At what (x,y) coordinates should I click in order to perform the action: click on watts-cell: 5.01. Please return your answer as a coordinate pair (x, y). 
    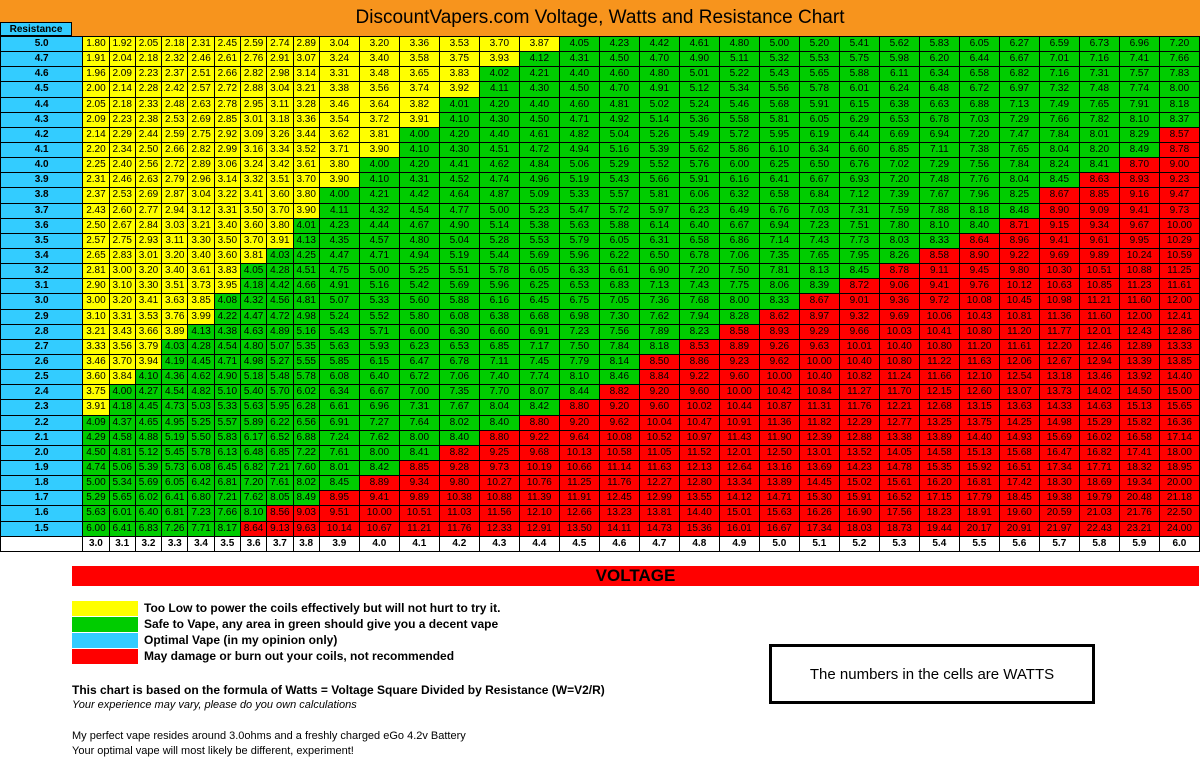
    Looking at the image, I should click on (699, 74).